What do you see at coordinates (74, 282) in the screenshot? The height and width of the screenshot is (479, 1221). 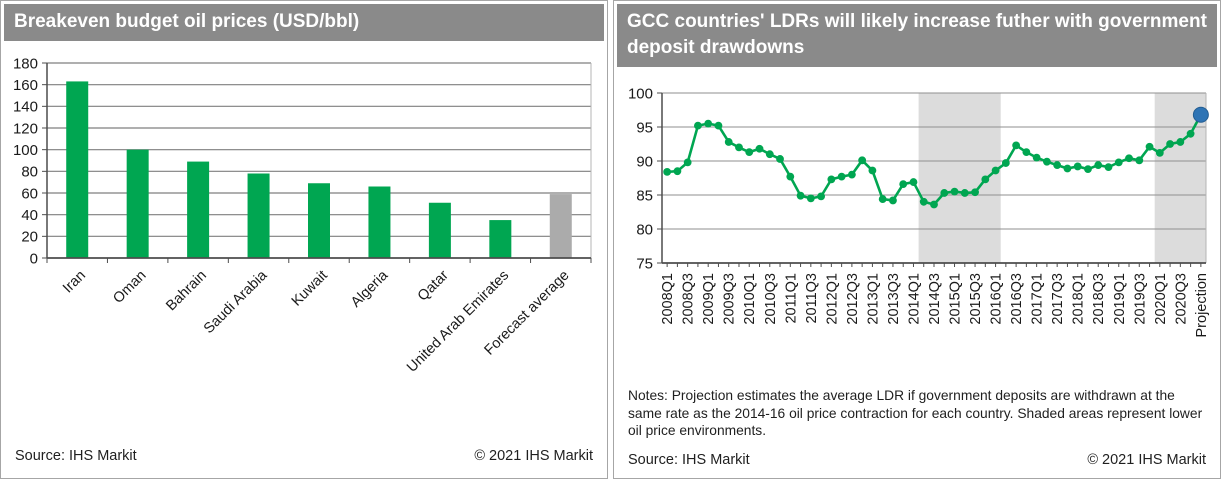 I see `svg-text: Iran` at bounding box center [74, 282].